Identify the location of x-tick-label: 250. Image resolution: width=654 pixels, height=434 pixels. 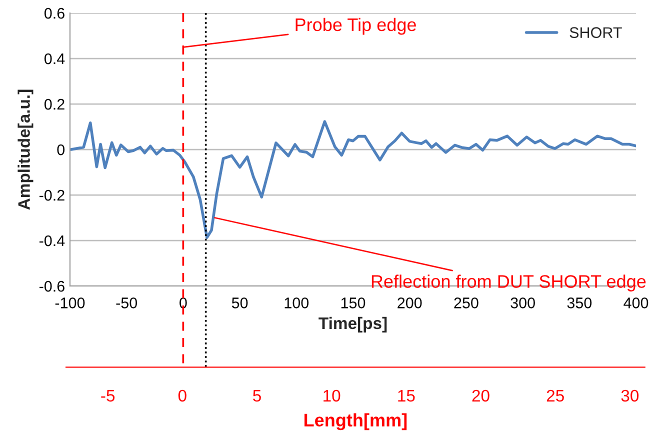
(466, 303).